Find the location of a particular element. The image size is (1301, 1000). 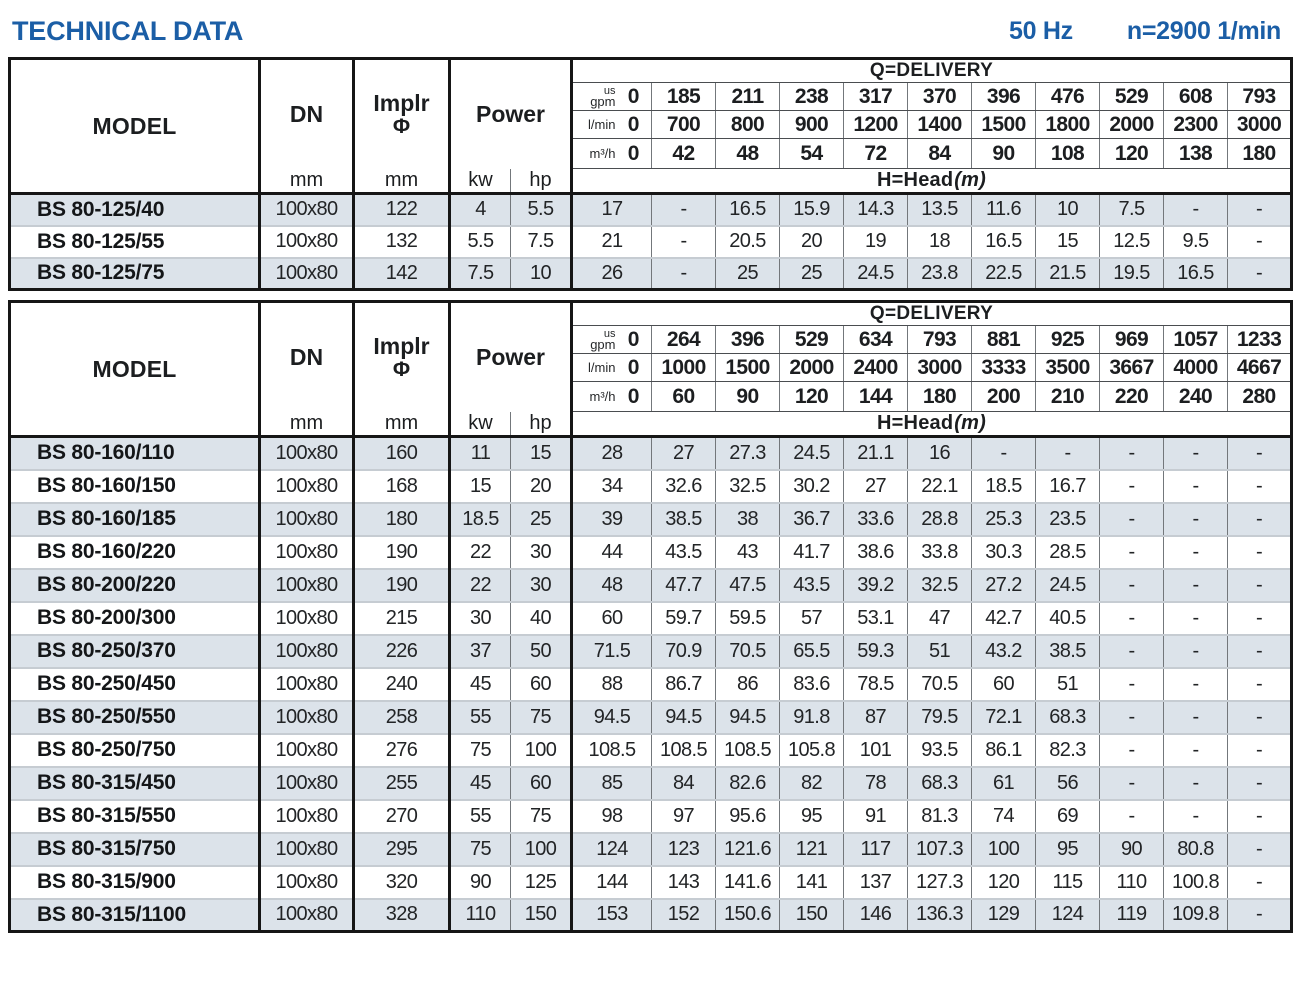

delivery-value: 185 is located at coordinates (683, 96).